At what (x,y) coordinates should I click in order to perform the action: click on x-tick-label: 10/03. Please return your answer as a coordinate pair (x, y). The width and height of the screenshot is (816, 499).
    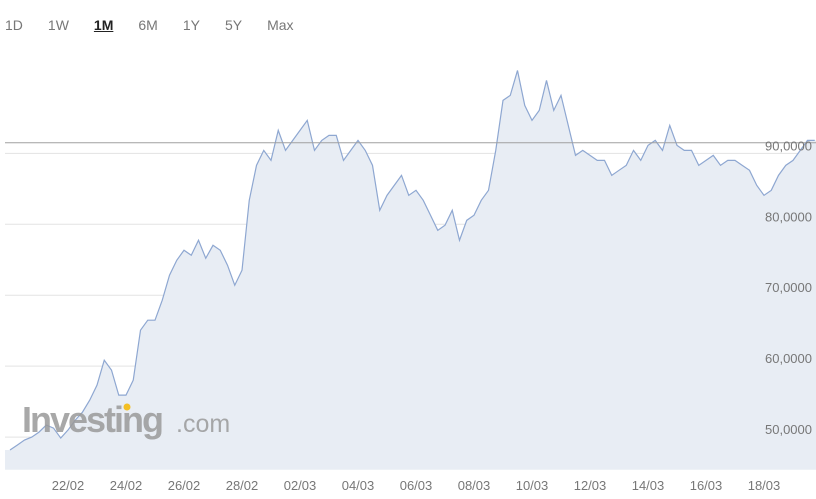
    Looking at the image, I should click on (532, 485).